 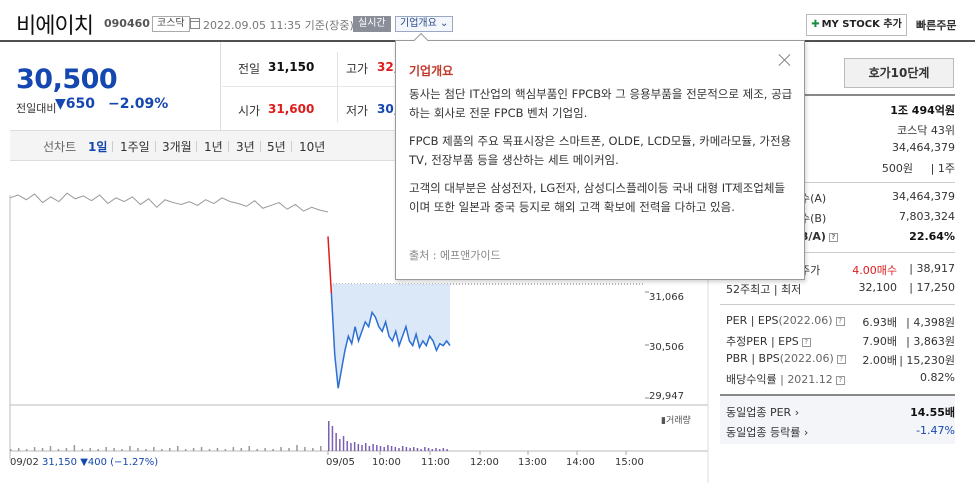 What do you see at coordinates (815, 24) in the screenshot?
I see `plus-icon: ✚` at bounding box center [815, 24].